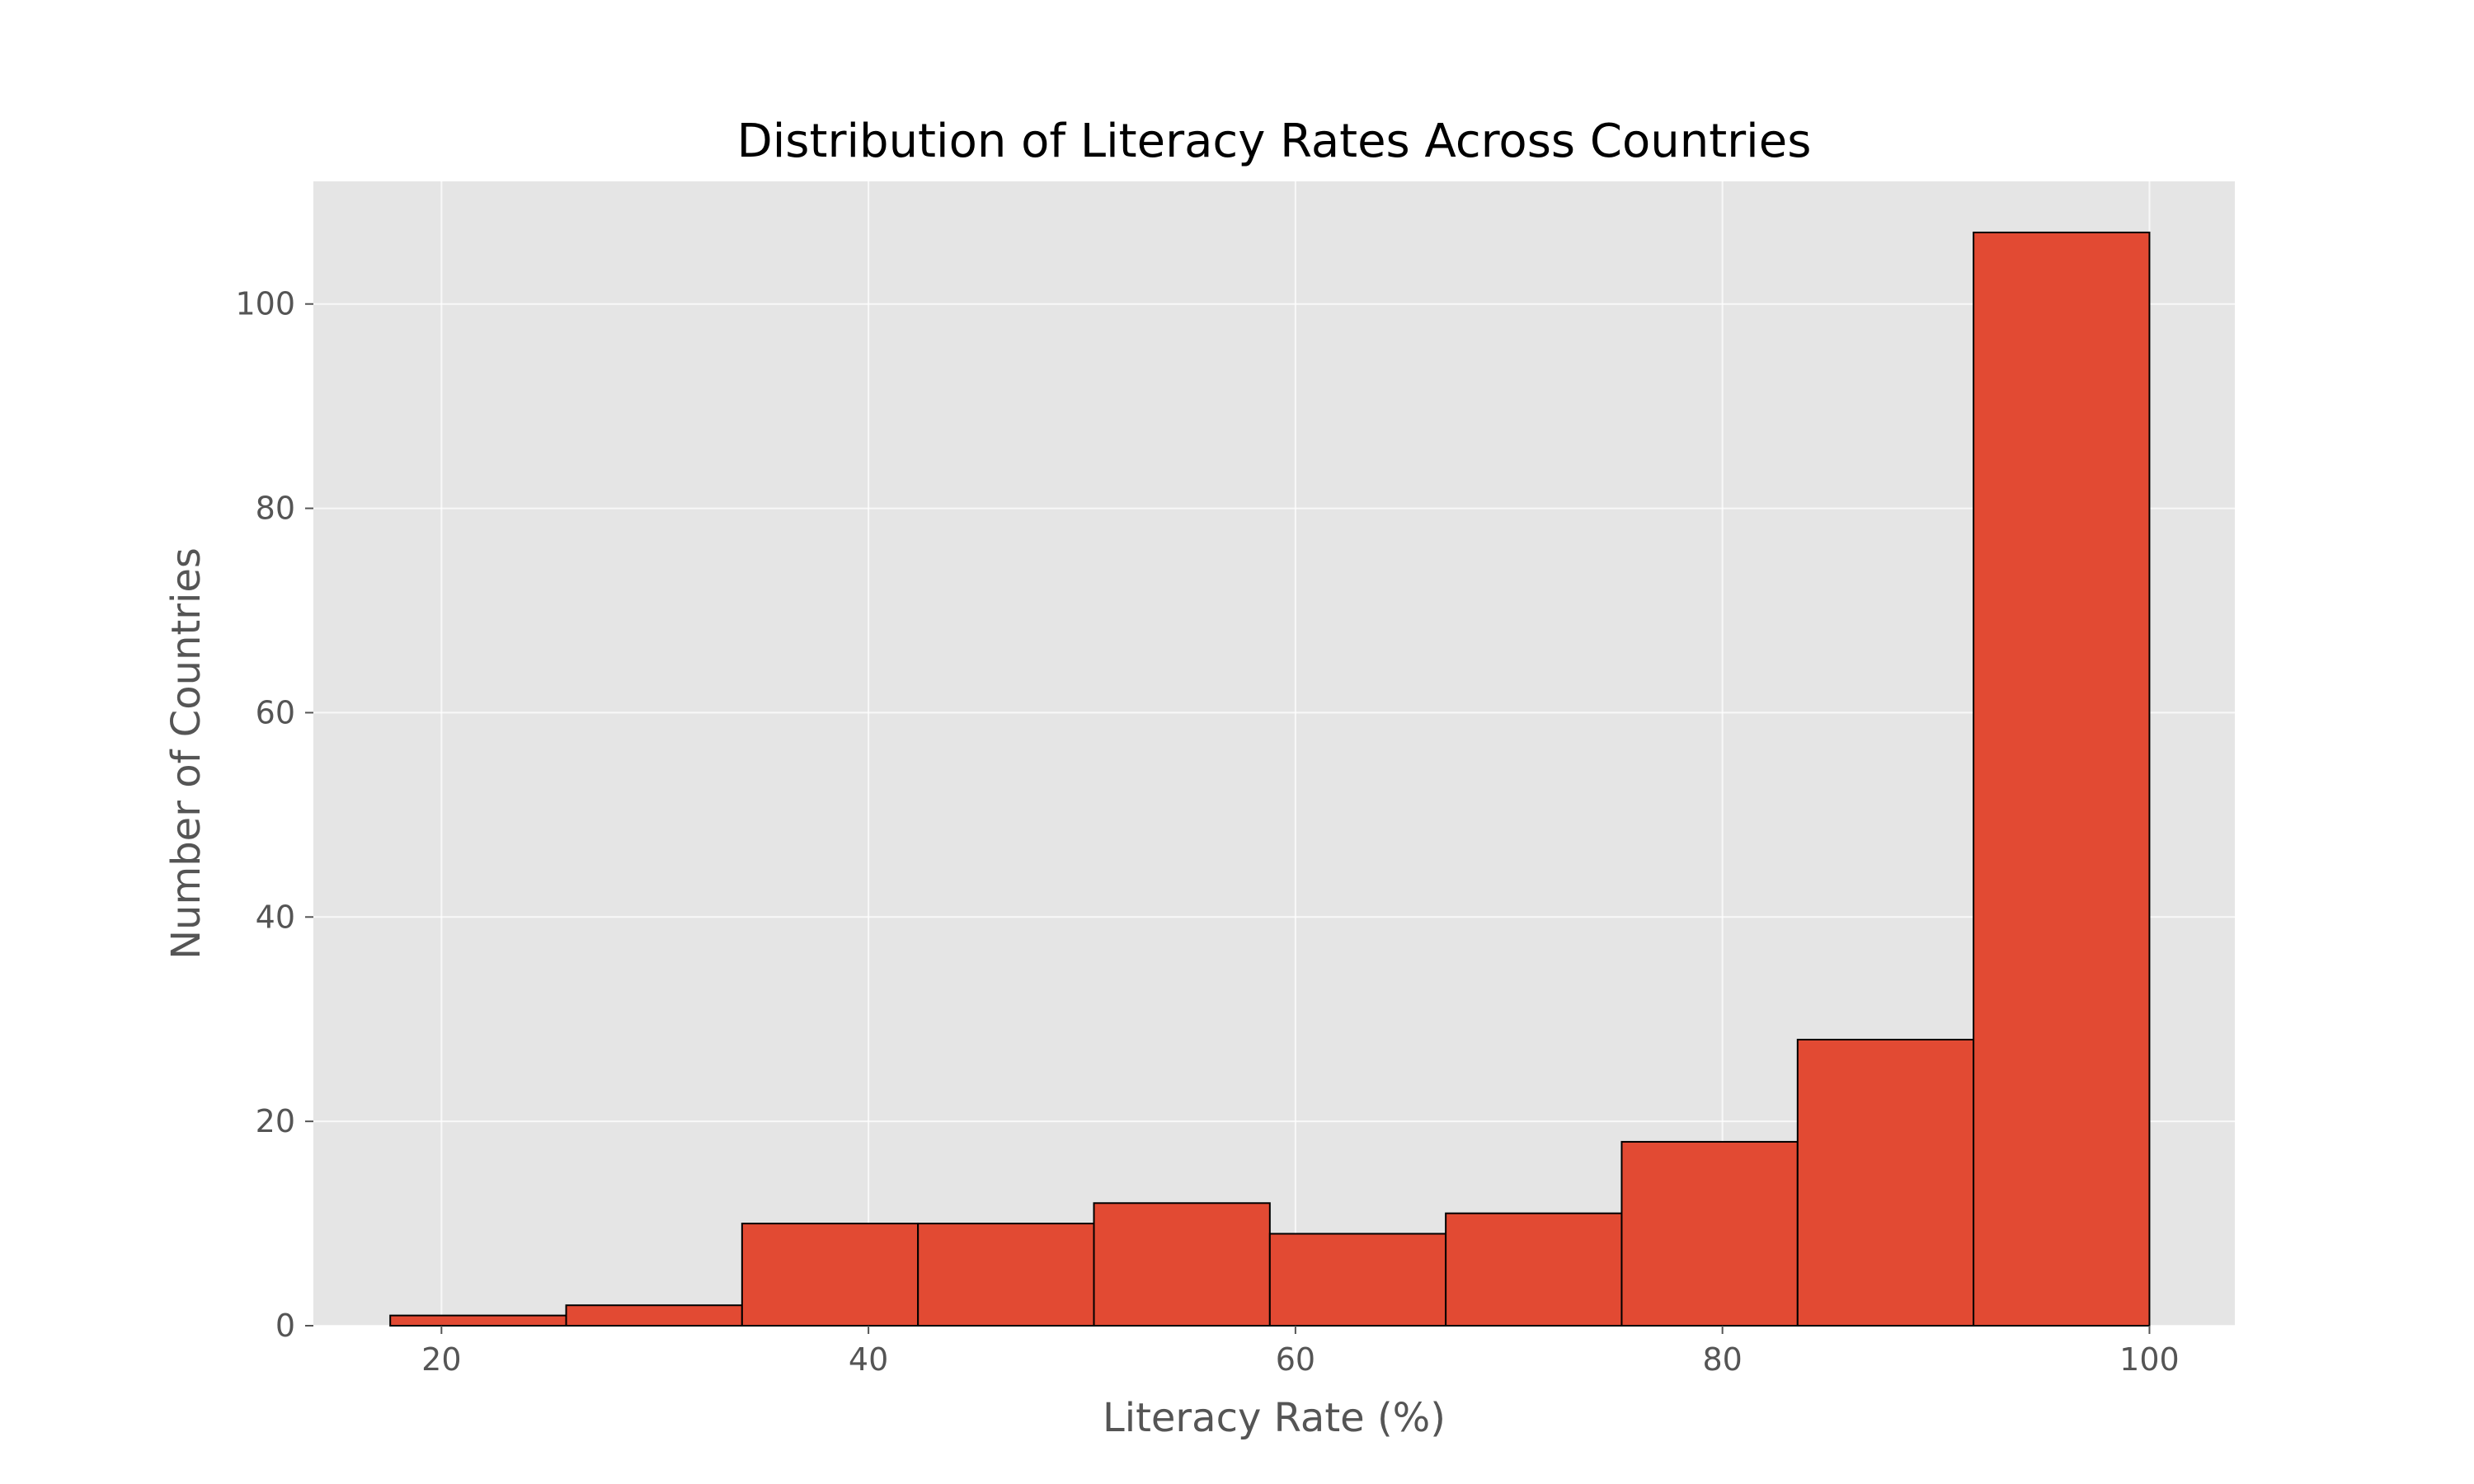 This screenshot has width=2474, height=1484. Describe the element at coordinates (868, 1359) in the screenshot. I see `x-tick-label: 40` at that location.